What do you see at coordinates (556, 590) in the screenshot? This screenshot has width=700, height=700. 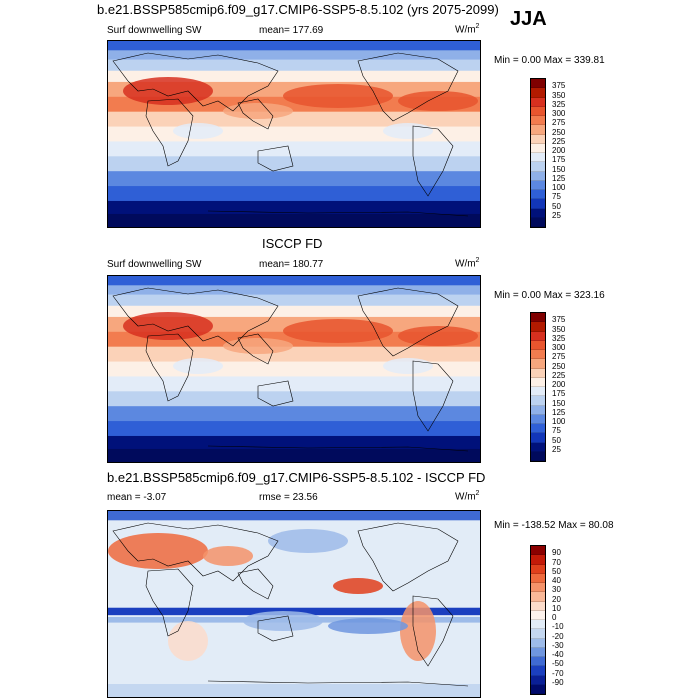 I see `colorbar-tick-label: 30` at bounding box center [556, 590].